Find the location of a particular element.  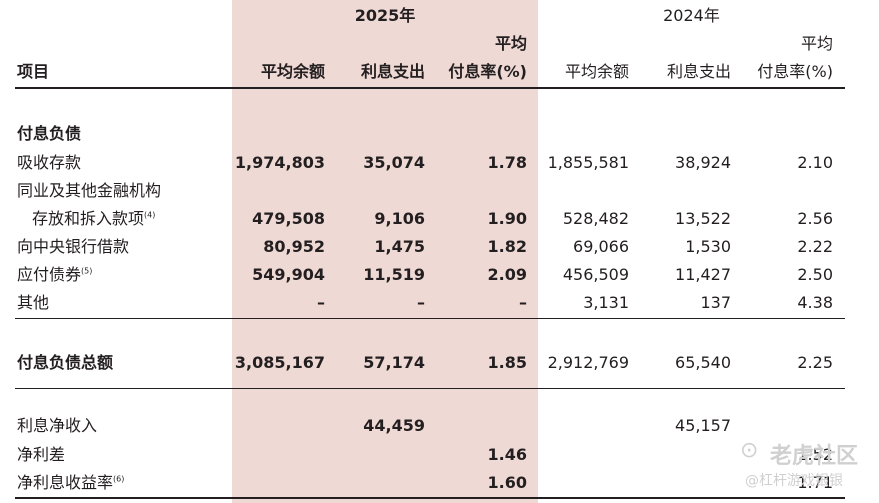

header-2024-rate-line1: 平均 is located at coordinates (816, 43).